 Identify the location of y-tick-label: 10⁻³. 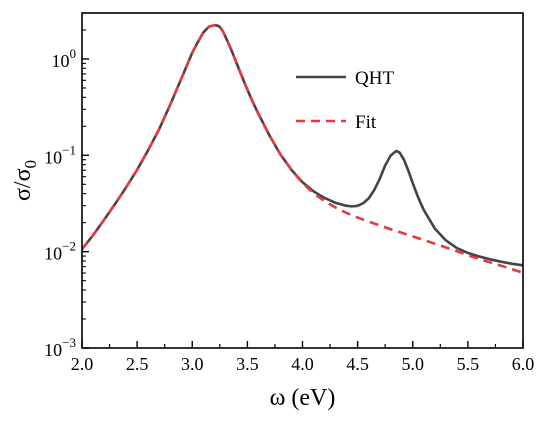
(60, 347).